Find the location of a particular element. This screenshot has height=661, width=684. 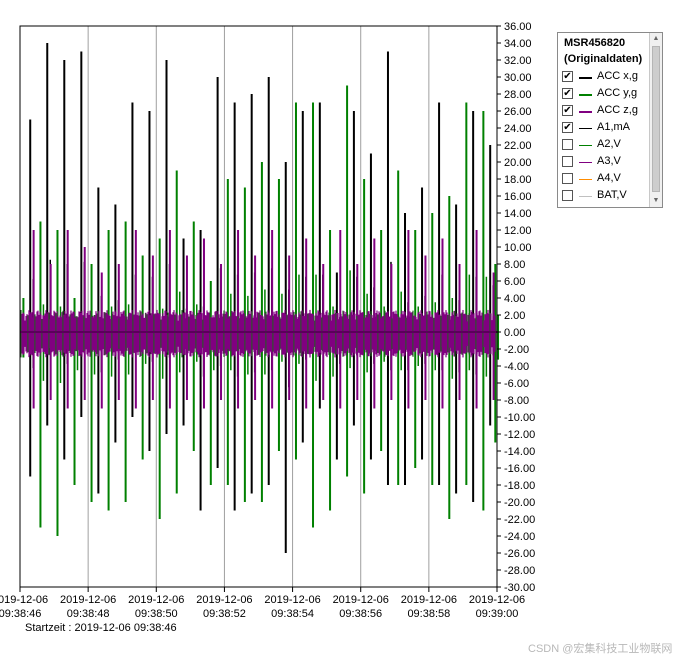

y-tick-label: -20.00 is located at coordinates (519, 503).